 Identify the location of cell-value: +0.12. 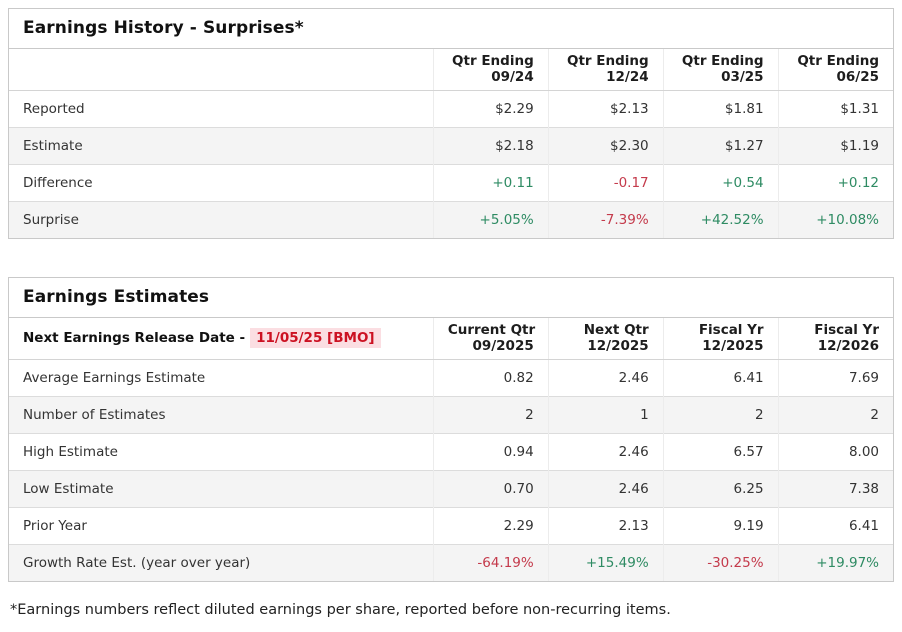
(835, 182).